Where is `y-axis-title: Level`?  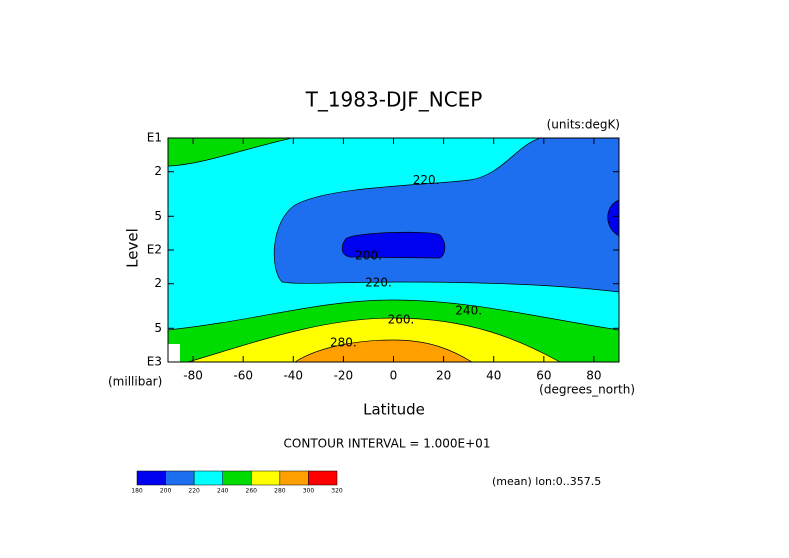
y-axis-title: Level is located at coordinates (133, 248).